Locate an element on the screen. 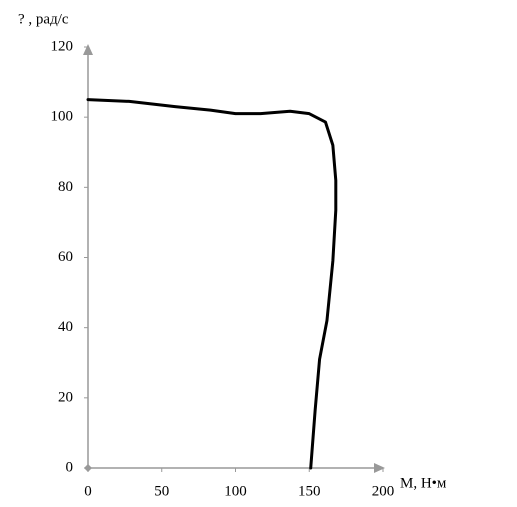 The height and width of the screenshot is (507, 517). x-tick-label: 150 is located at coordinates (309, 491).